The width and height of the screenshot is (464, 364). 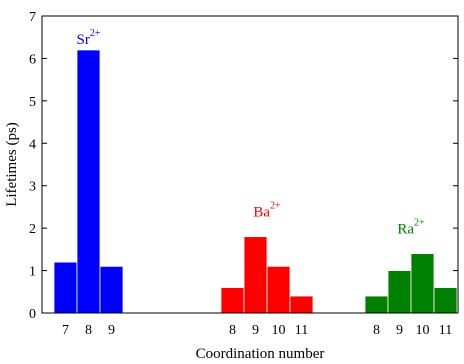 I want to click on ion-label-ba: Ba2+, so click(x=267, y=211).